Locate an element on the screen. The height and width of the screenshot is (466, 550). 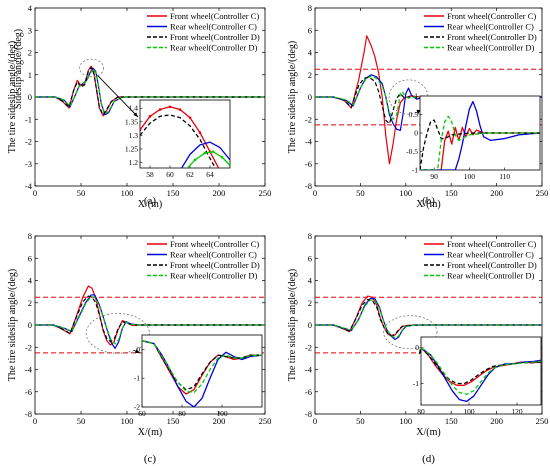
inset-a: 58 60 62 64 1.2 1.25 1.3 1.35 1.4 is located at coordinates (178, 139).